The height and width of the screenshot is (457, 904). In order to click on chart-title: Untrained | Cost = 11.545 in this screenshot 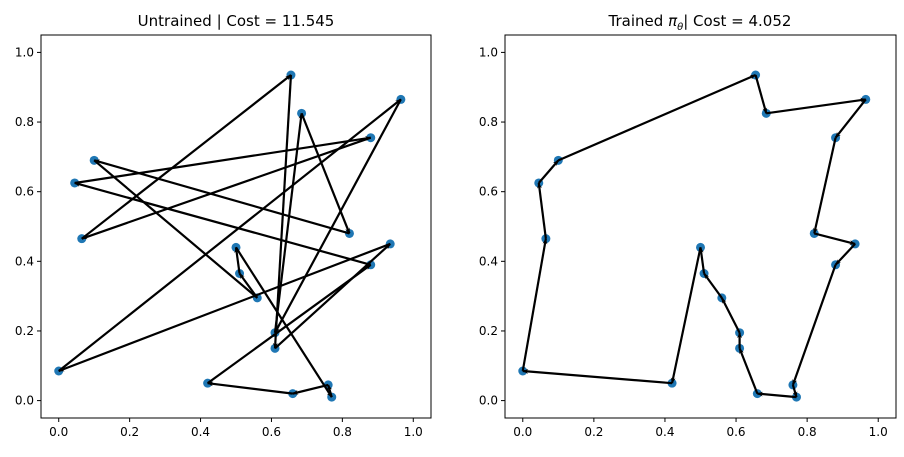, I will do `click(236, 21)`.